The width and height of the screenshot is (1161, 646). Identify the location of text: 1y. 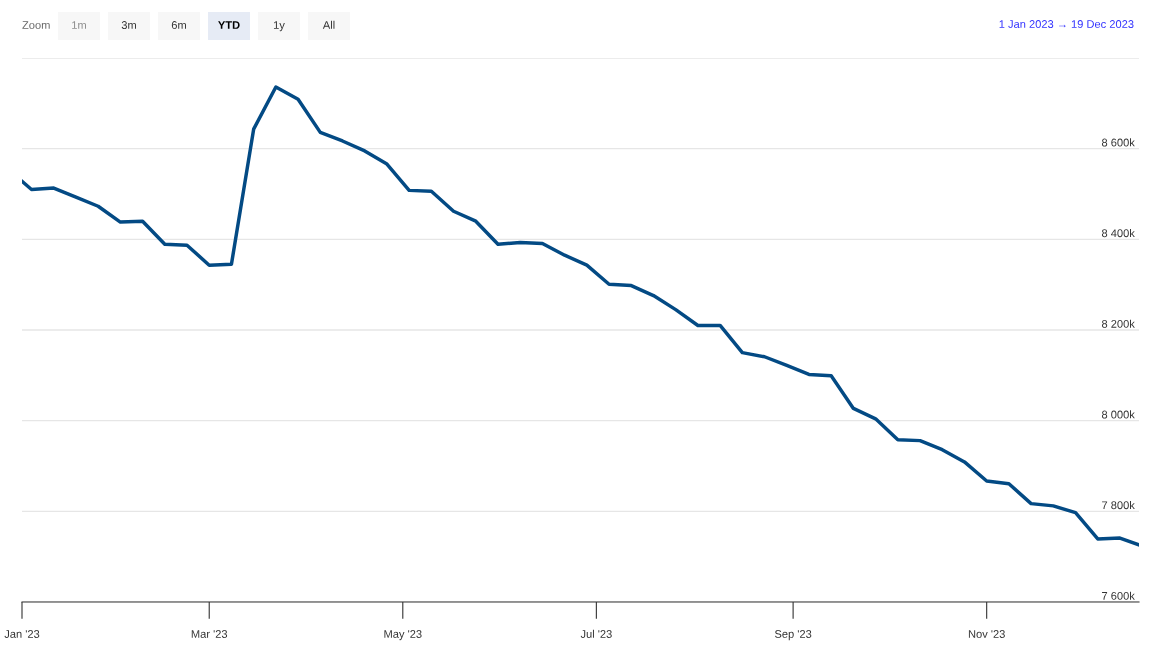
(279, 26).